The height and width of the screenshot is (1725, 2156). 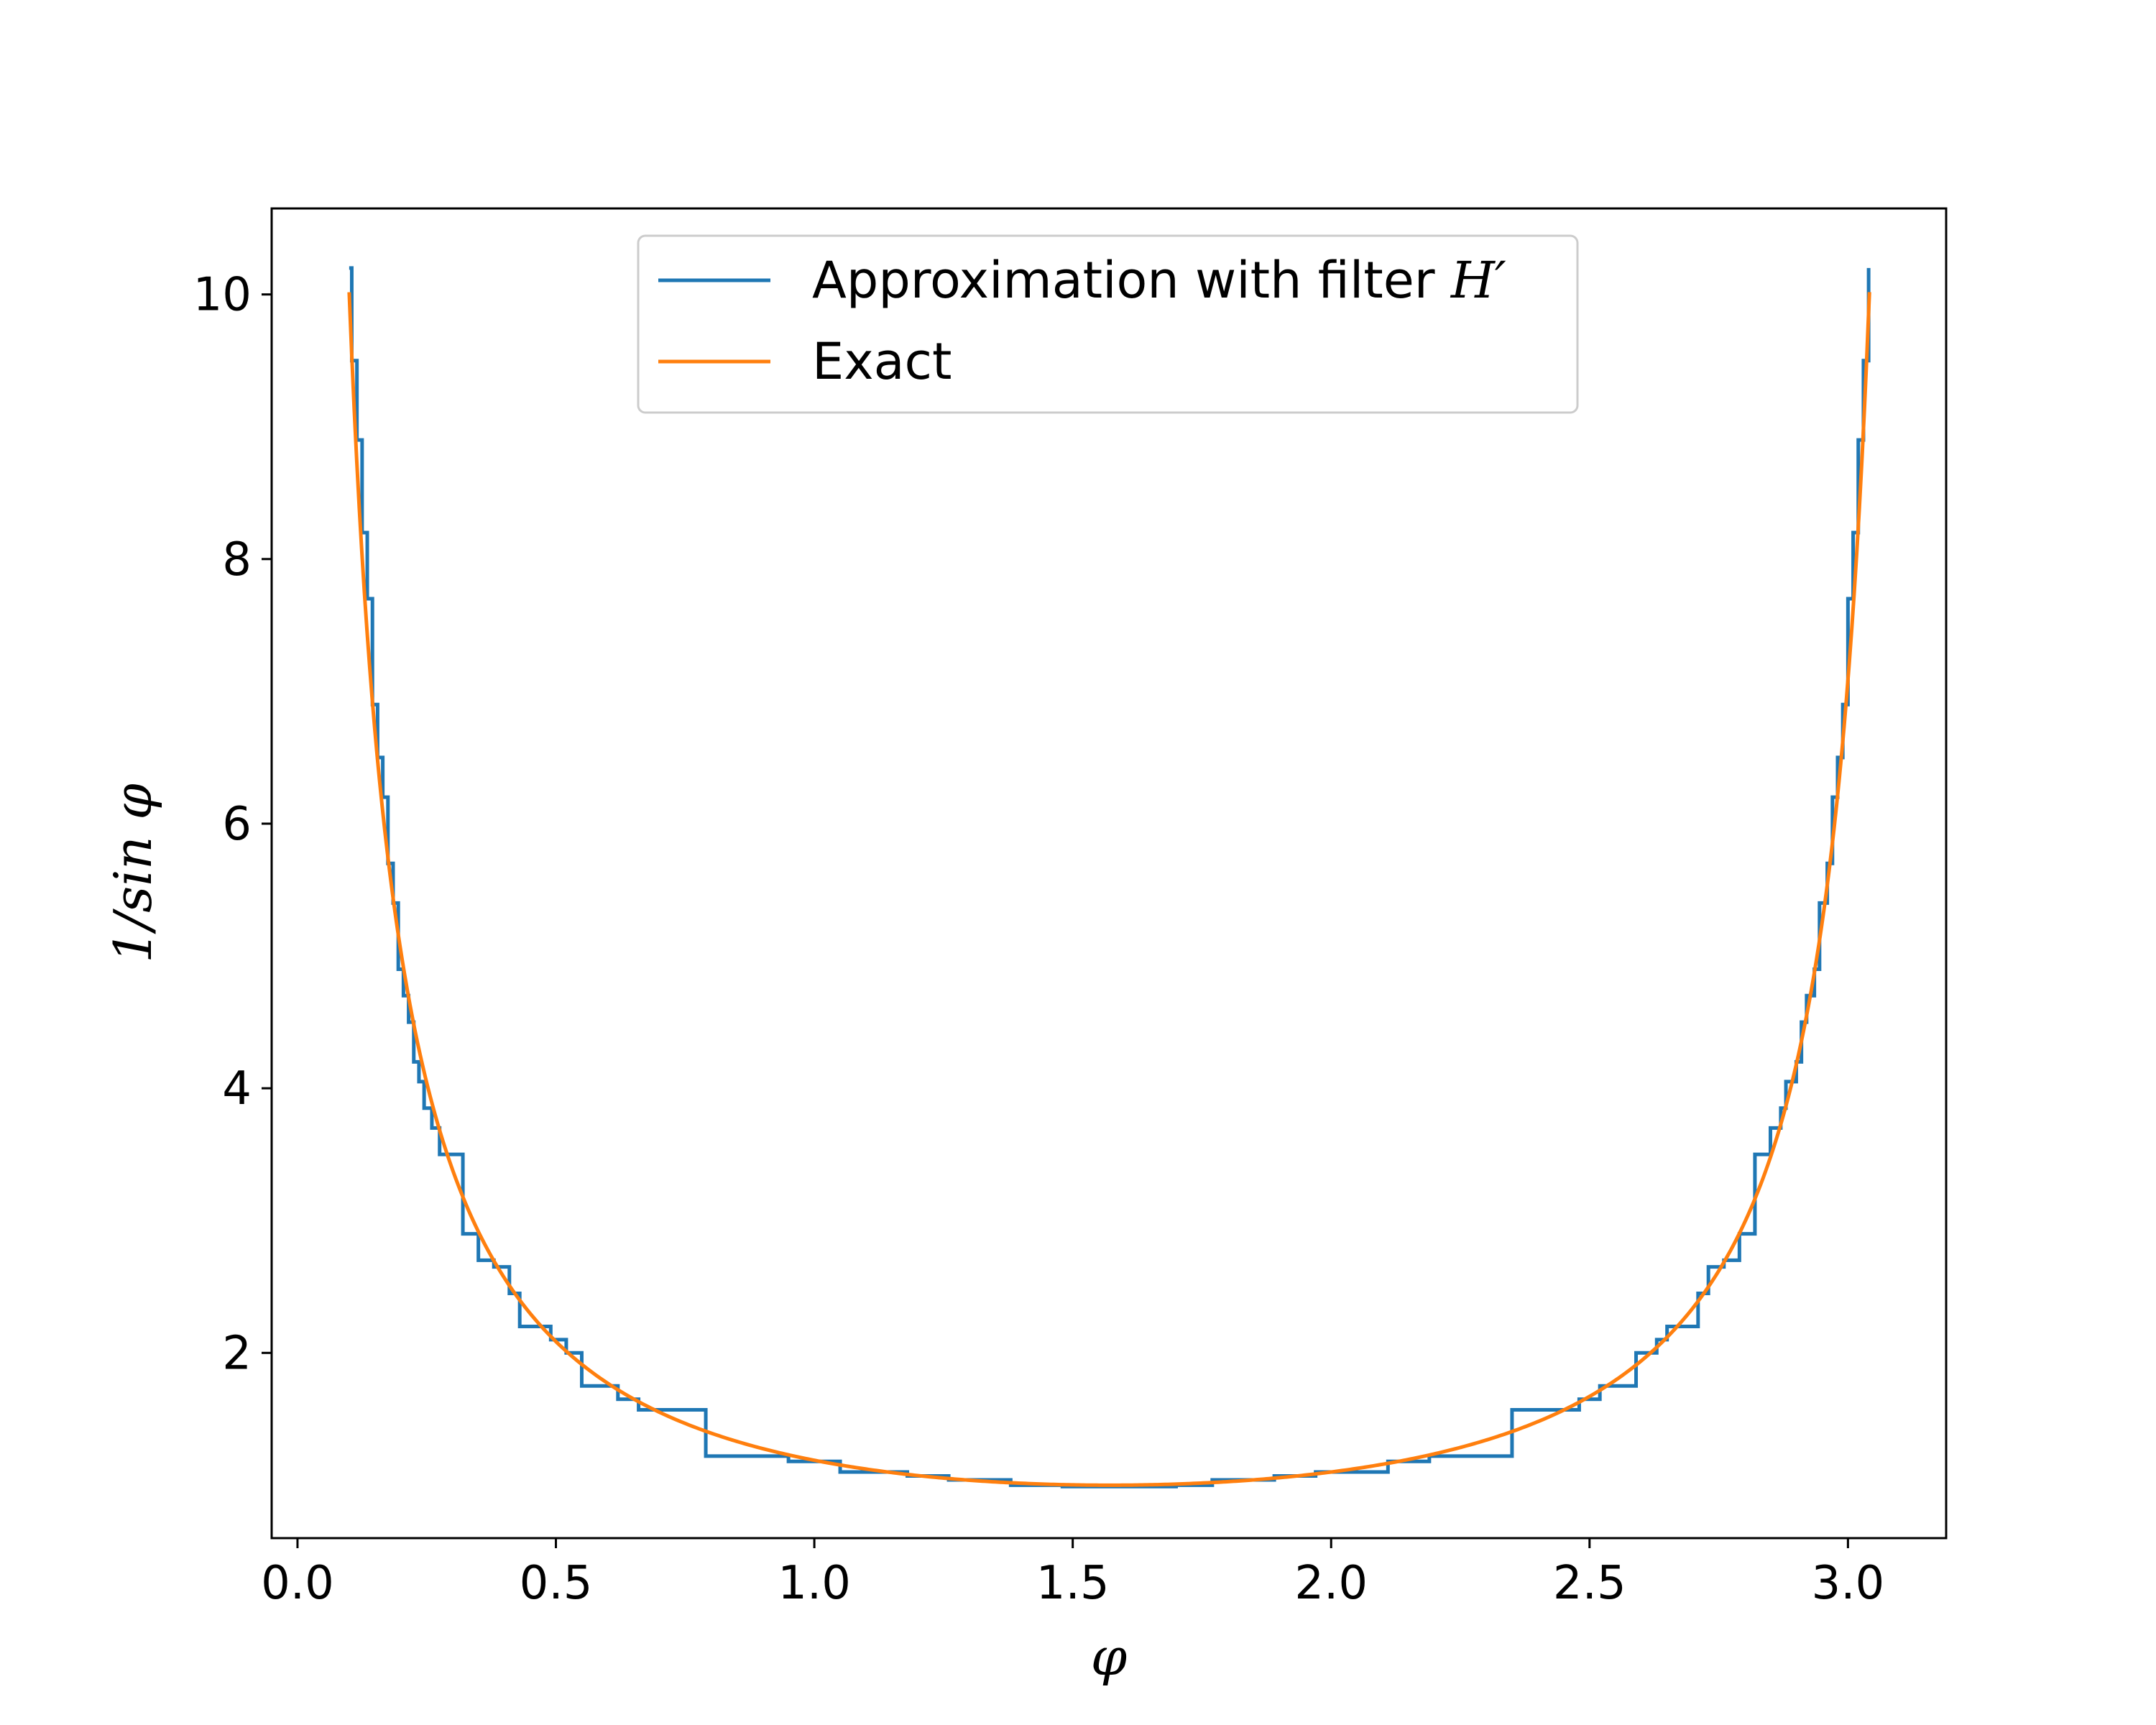 What do you see at coordinates (237, 1353) in the screenshot?
I see `y-tick-label: 2` at bounding box center [237, 1353].